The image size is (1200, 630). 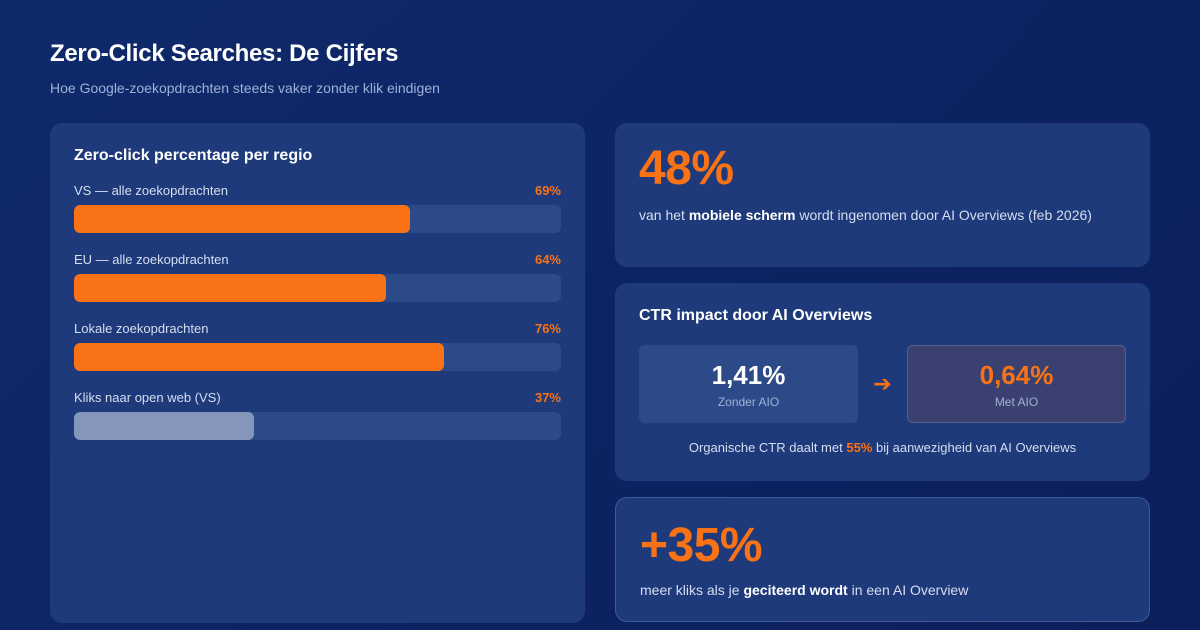 What do you see at coordinates (151, 190) in the screenshot?
I see `region-bar-label: VS — alle zoekopdrachten` at bounding box center [151, 190].